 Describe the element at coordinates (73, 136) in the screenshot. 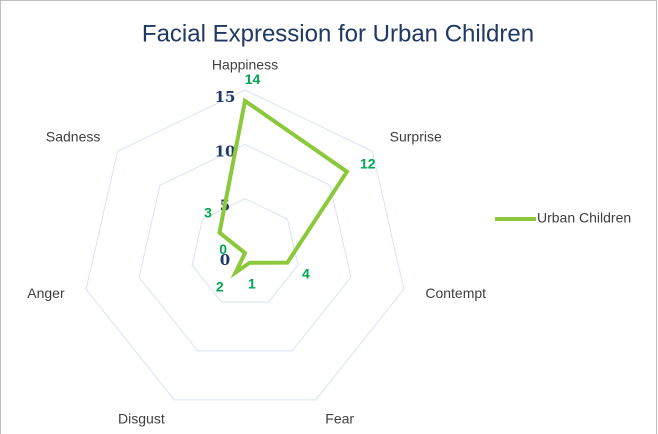

I see `category-label: Sadness` at that location.